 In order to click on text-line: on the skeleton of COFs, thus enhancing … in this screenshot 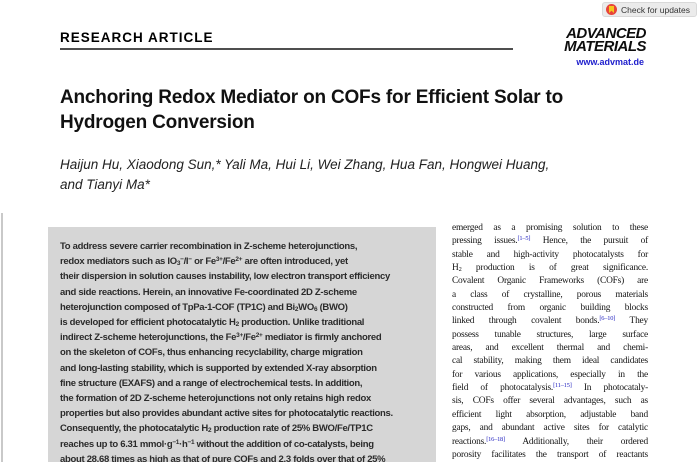, I will do `click(211, 353)`.